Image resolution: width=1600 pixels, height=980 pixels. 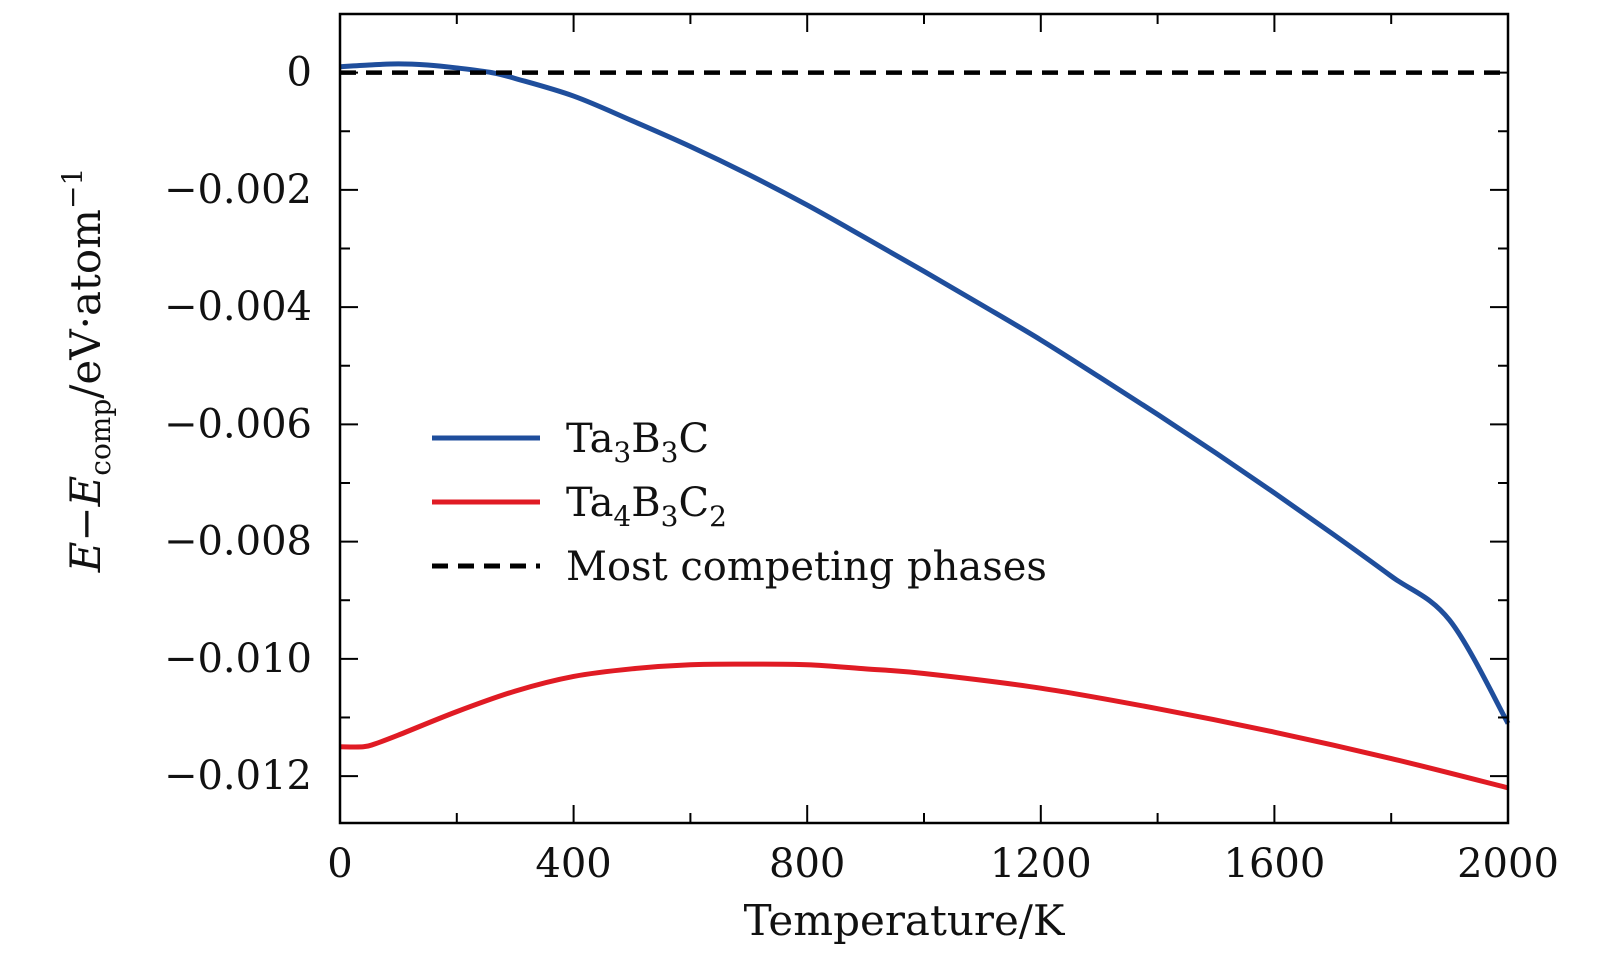 What do you see at coordinates (238, 190) in the screenshot?
I see `y-tick-label: −0.002` at bounding box center [238, 190].